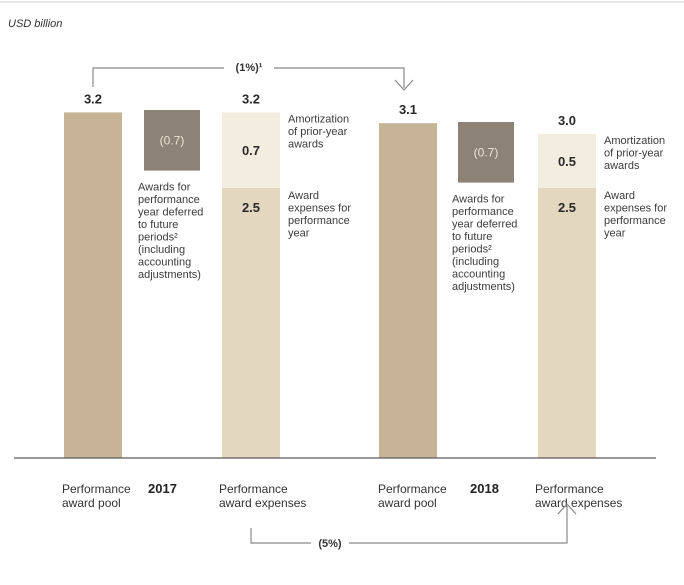 The width and height of the screenshot is (684, 585). What do you see at coordinates (483, 287) in the screenshot?
I see `deferred-desc-2018: adjustments)` at bounding box center [483, 287].